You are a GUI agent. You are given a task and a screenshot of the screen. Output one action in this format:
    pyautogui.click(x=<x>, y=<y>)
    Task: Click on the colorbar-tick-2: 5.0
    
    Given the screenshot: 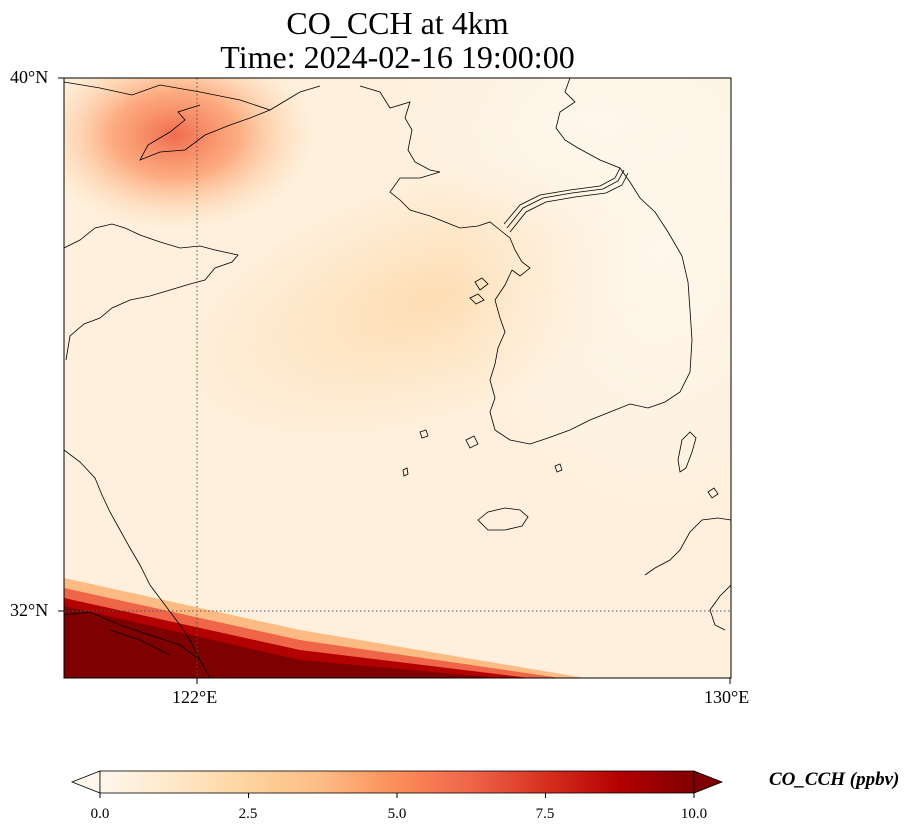 What is the action you would take?
    pyautogui.click(x=397, y=814)
    